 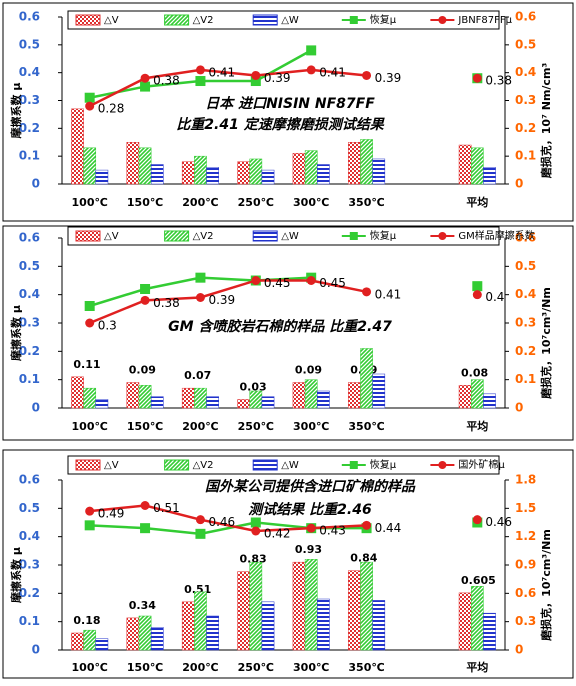 I want to click on y2-tick-label: 0, so click(x=519, y=408).